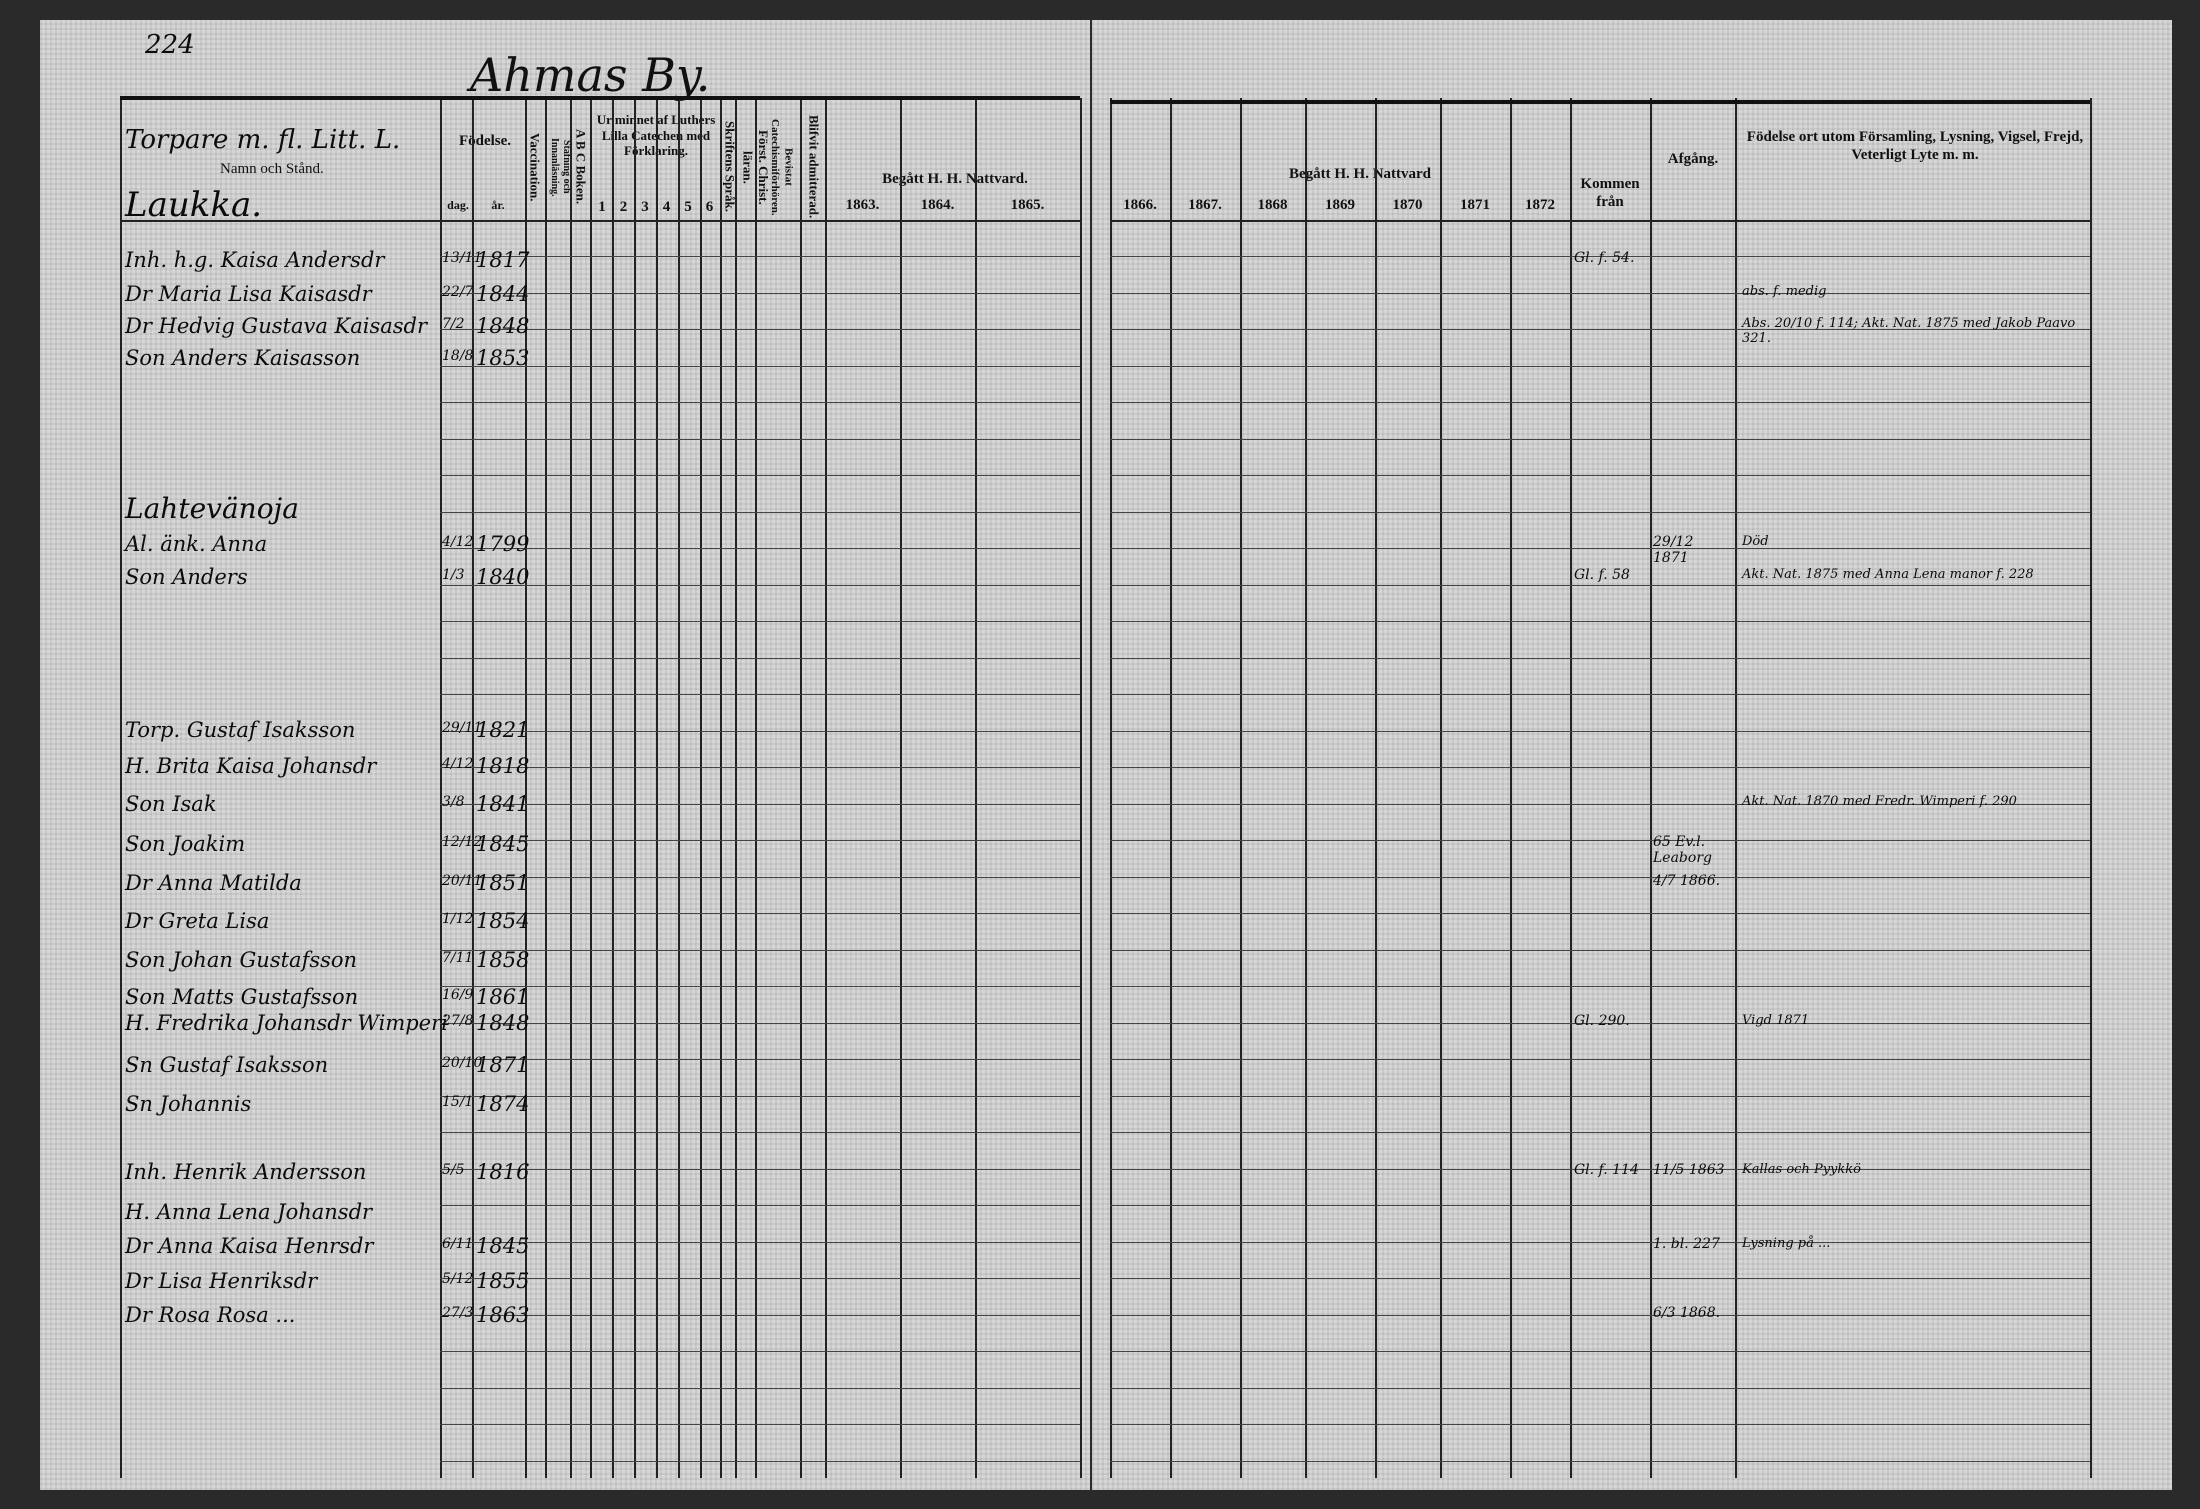 This screenshot has height=1509, width=2200. Describe the element at coordinates (462, 1063) in the screenshot. I see `entry-birth-day: 20/10` at that location.